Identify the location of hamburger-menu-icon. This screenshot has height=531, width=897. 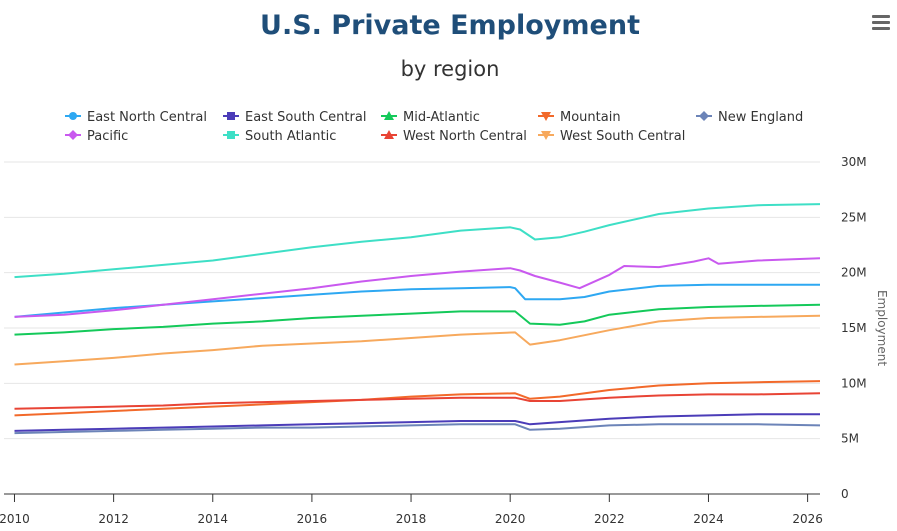
(881, 23).